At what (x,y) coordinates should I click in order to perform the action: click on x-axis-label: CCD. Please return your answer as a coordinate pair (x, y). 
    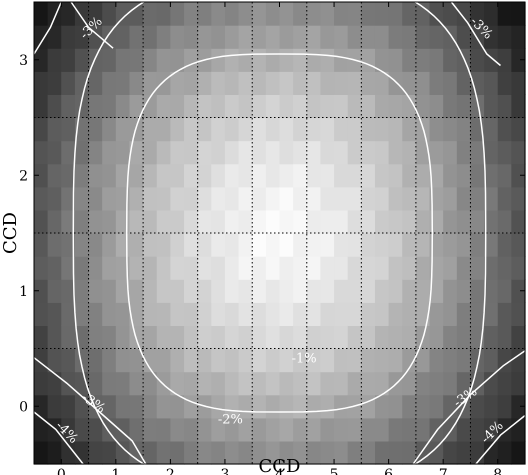
    Looking at the image, I should click on (280, 465).